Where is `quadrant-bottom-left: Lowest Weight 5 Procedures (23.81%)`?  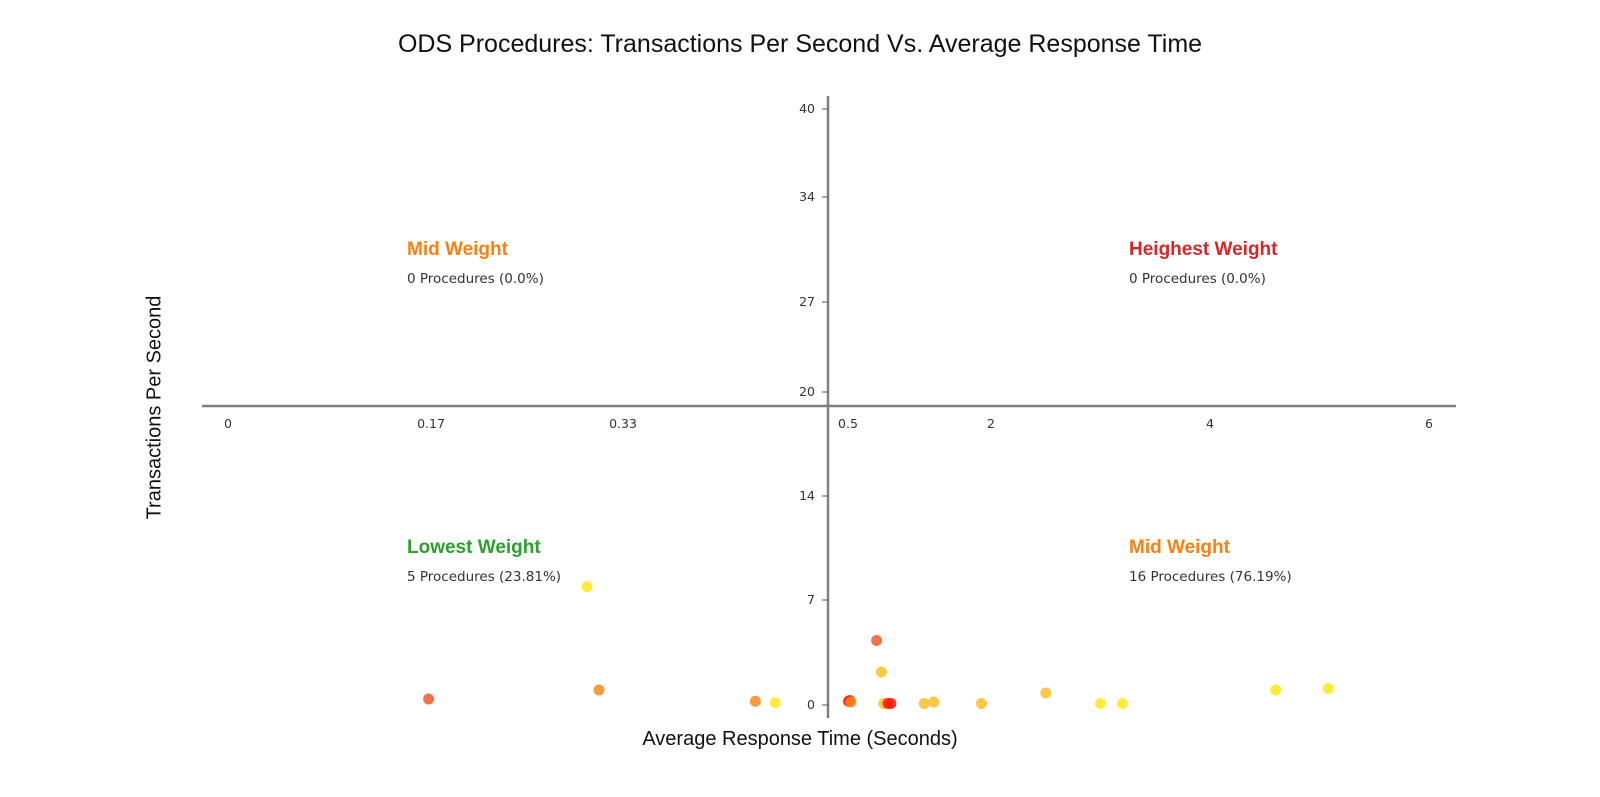
quadrant-bottom-left: Lowest Weight 5 Procedures (23.81%) is located at coordinates (484, 561).